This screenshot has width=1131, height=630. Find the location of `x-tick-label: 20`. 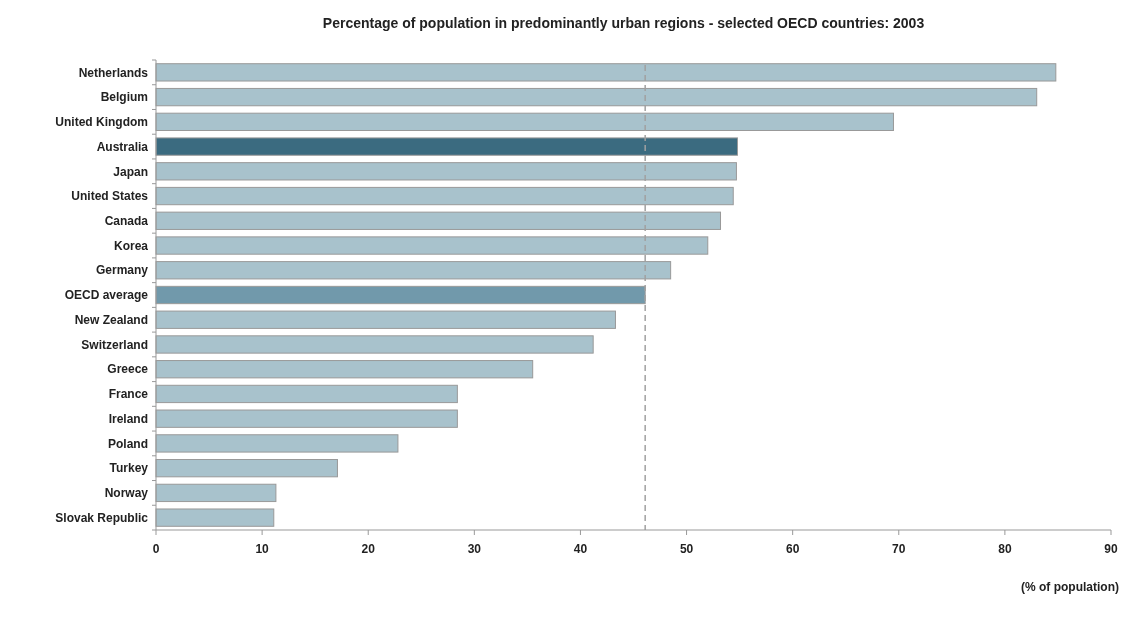

x-tick-label: 20 is located at coordinates (368, 549).